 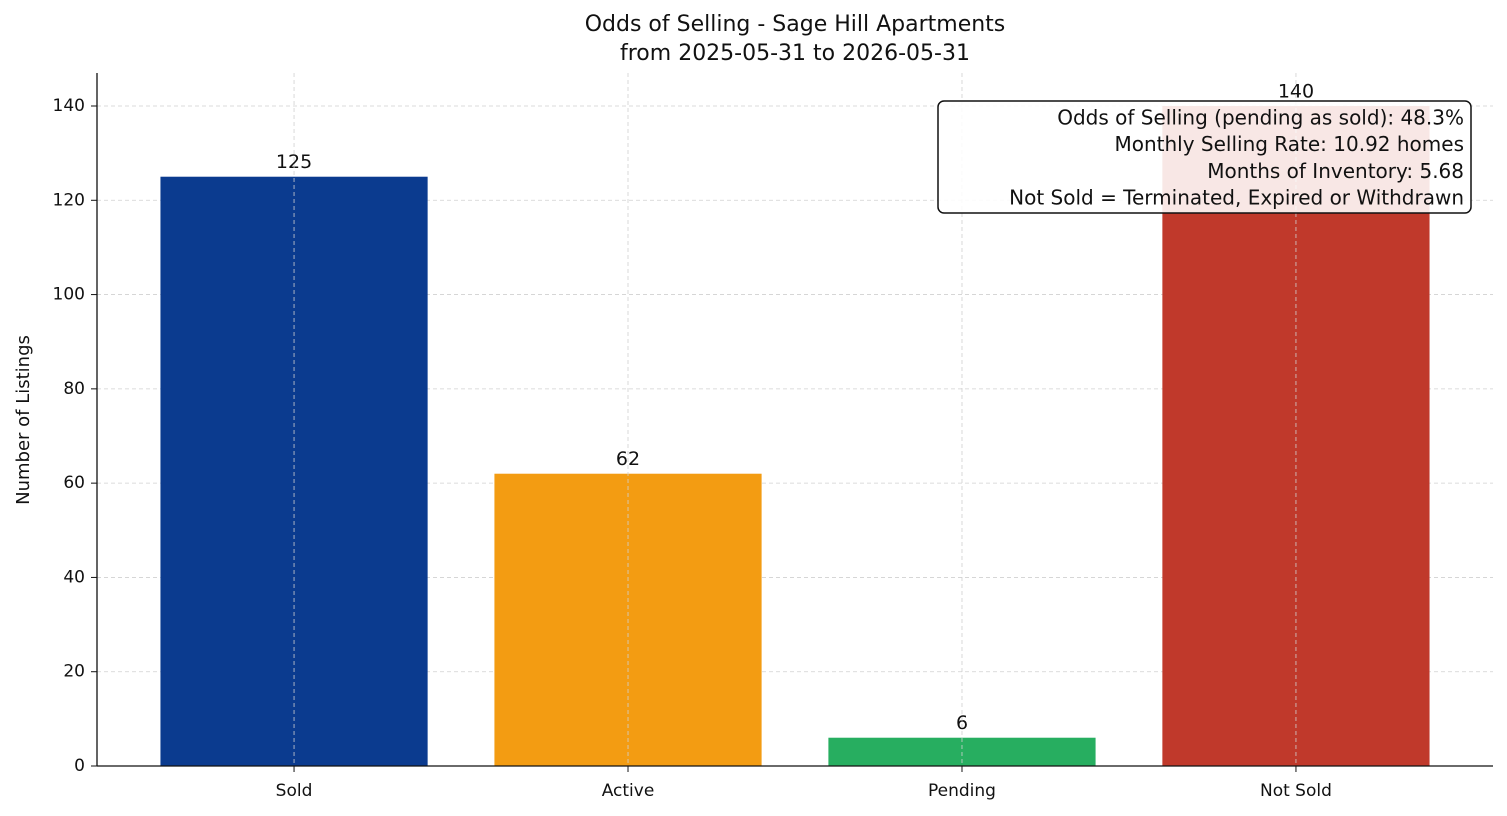 What do you see at coordinates (1296, 791) in the screenshot?
I see `x-tick-label: Not Sold` at bounding box center [1296, 791].